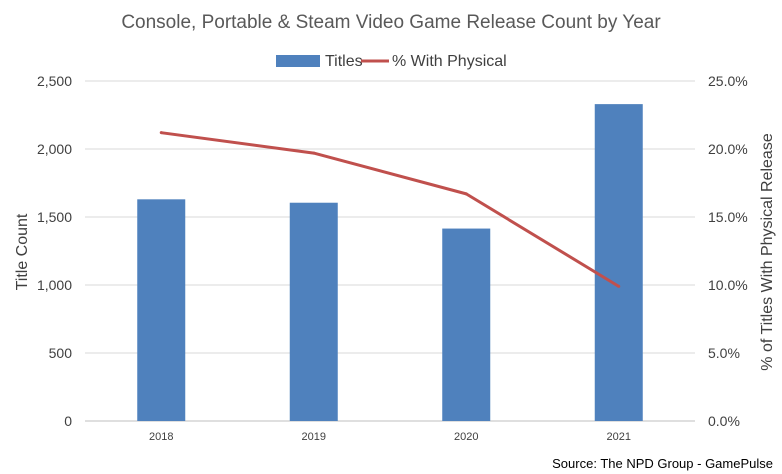 The image size is (782, 474). What do you see at coordinates (619, 437) in the screenshot?
I see `x-tick-label: 2021` at bounding box center [619, 437].